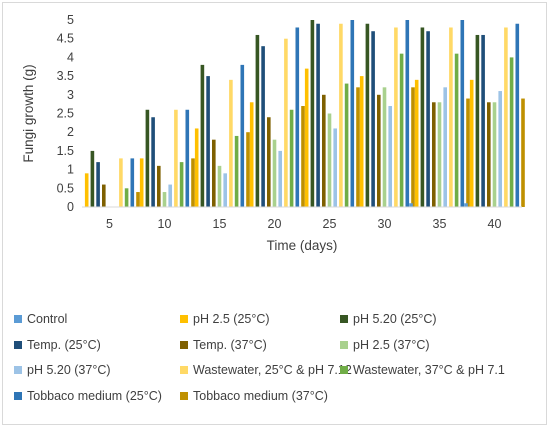 This screenshot has width=550, height=428. What do you see at coordinates (272, 370) in the screenshot?
I see `legend-label: Wastewater, 25°C & pH 7.12` at bounding box center [272, 370].